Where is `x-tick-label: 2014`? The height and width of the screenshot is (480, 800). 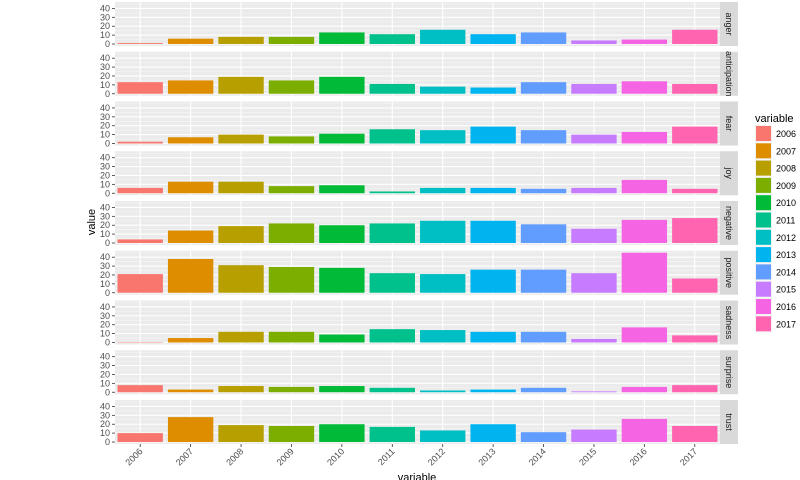 x-tick-label: 2014 is located at coordinates (537, 456).